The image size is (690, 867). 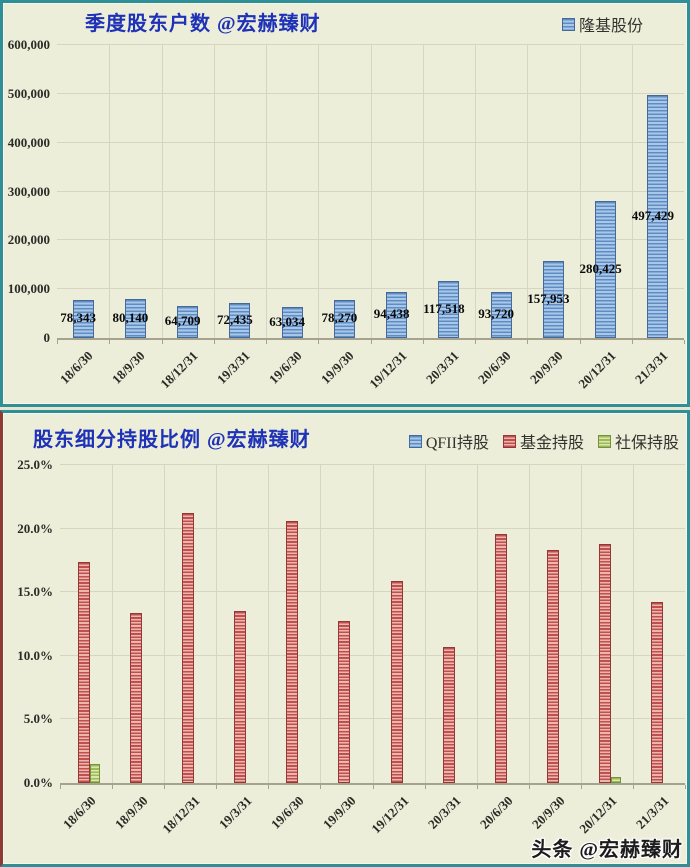 What do you see at coordinates (494, 367) in the screenshot?
I see `x-tick-label: 20/6/30` at bounding box center [494, 367].